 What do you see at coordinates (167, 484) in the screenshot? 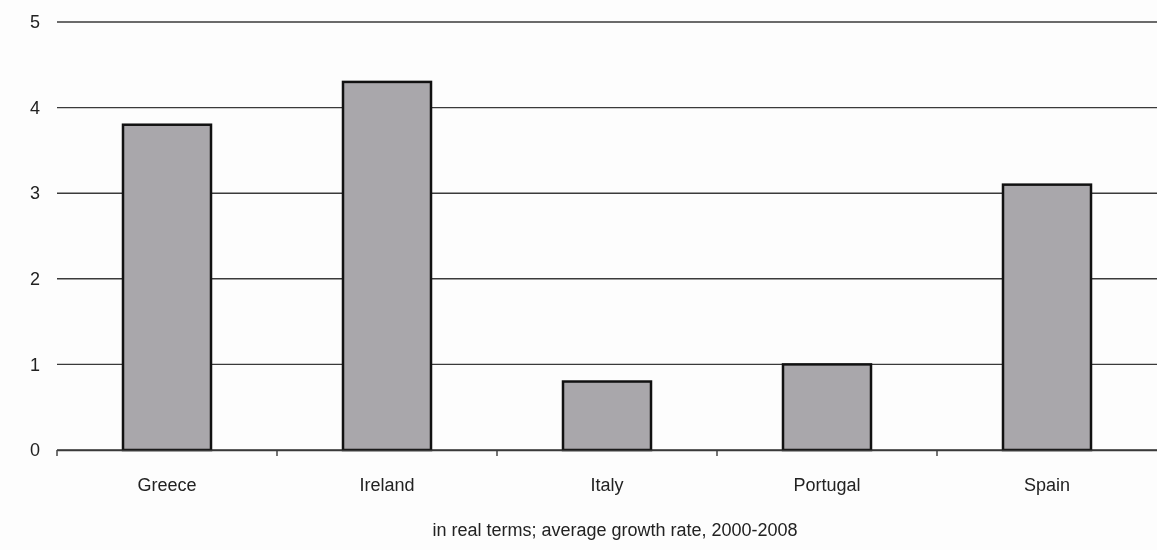
I see `x-tick-label: Greece` at bounding box center [167, 484].